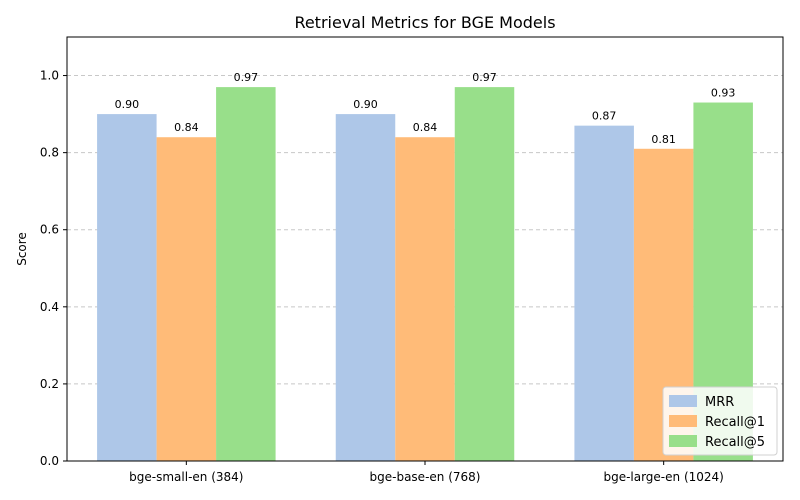  Describe the element at coordinates (723, 93) in the screenshot. I see `data-label: 0.93` at that location.